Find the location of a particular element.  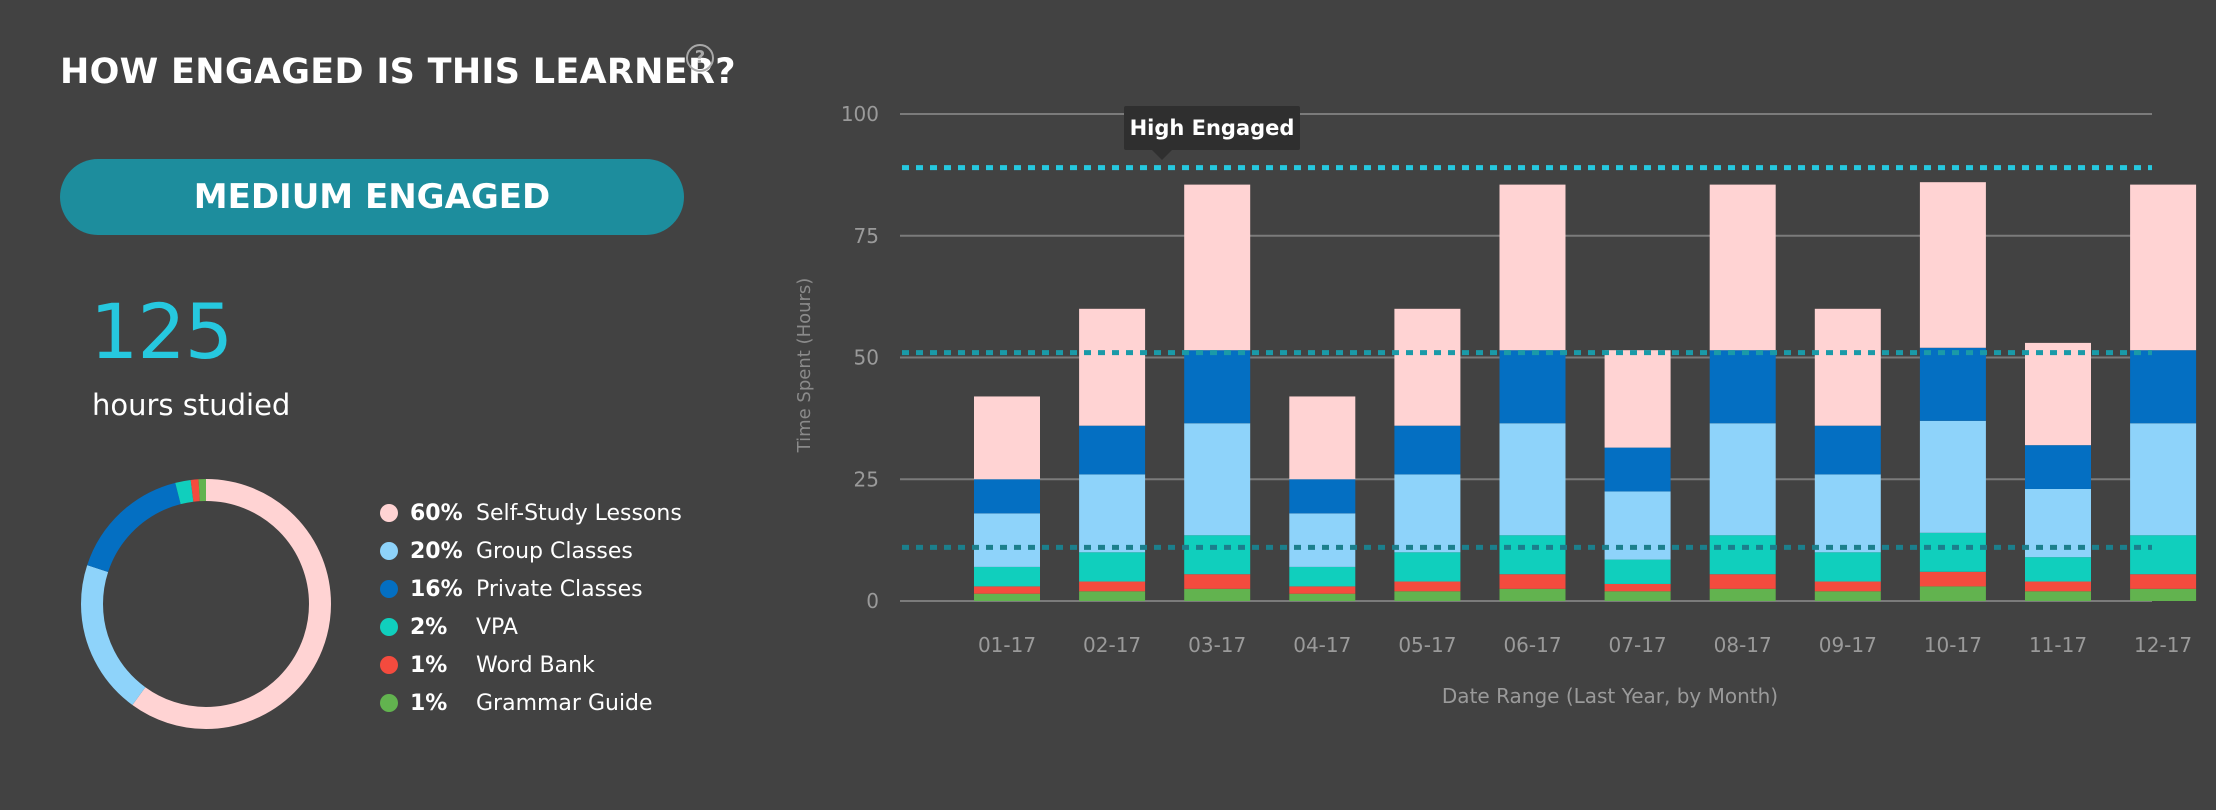

x-tick-label: 03-17 is located at coordinates (1217, 645).